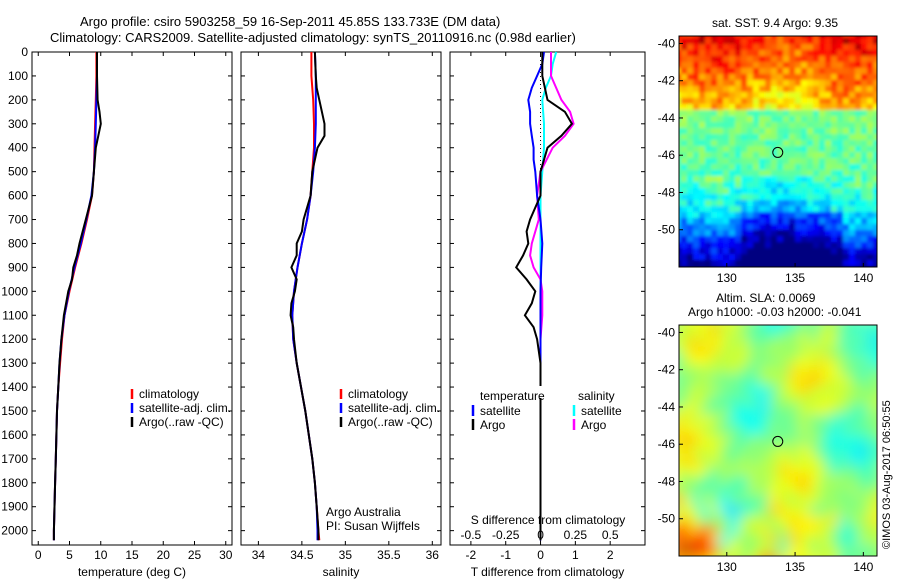  Describe the element at coordinates (778, 440) in the screenshot. I see `map-frame` at that location.